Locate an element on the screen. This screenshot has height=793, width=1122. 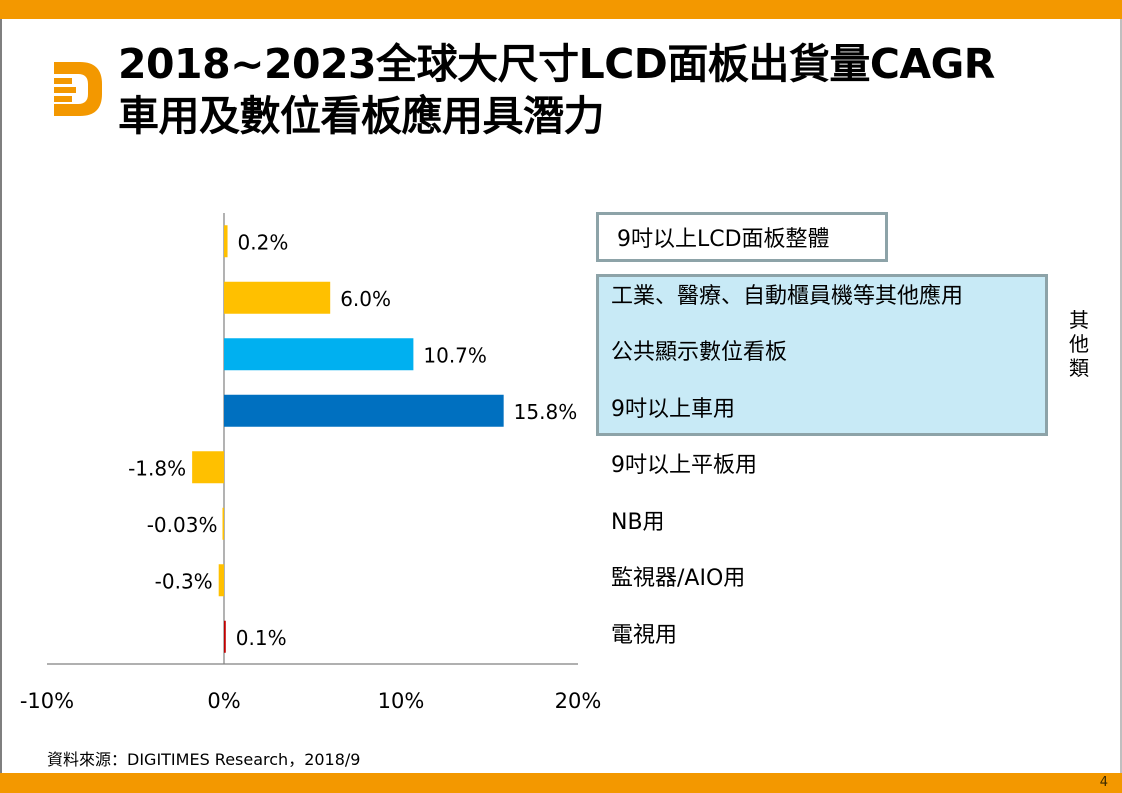
slide-left-border is located at coordinates (1, 396).